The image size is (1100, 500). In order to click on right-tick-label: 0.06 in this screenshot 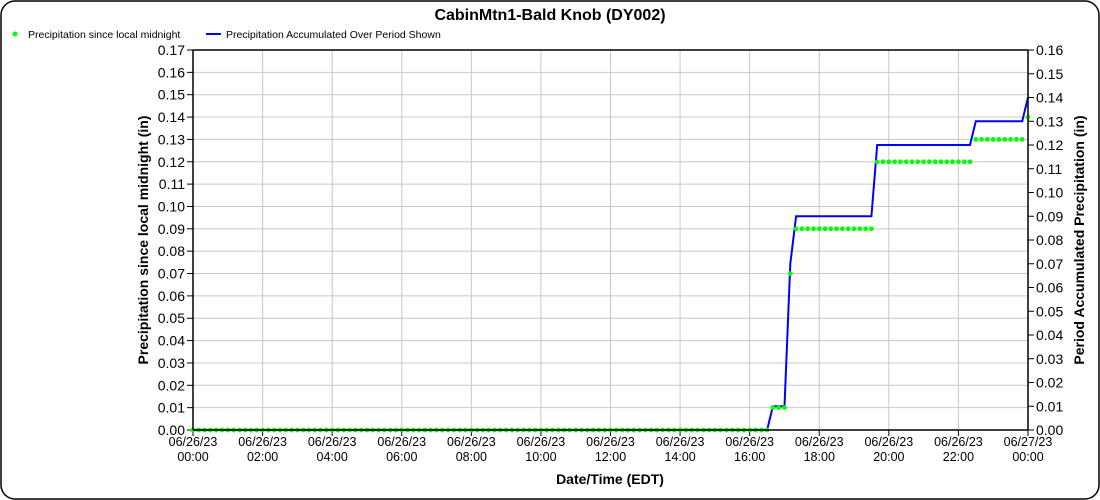, I will do `click(1049, 288)`.